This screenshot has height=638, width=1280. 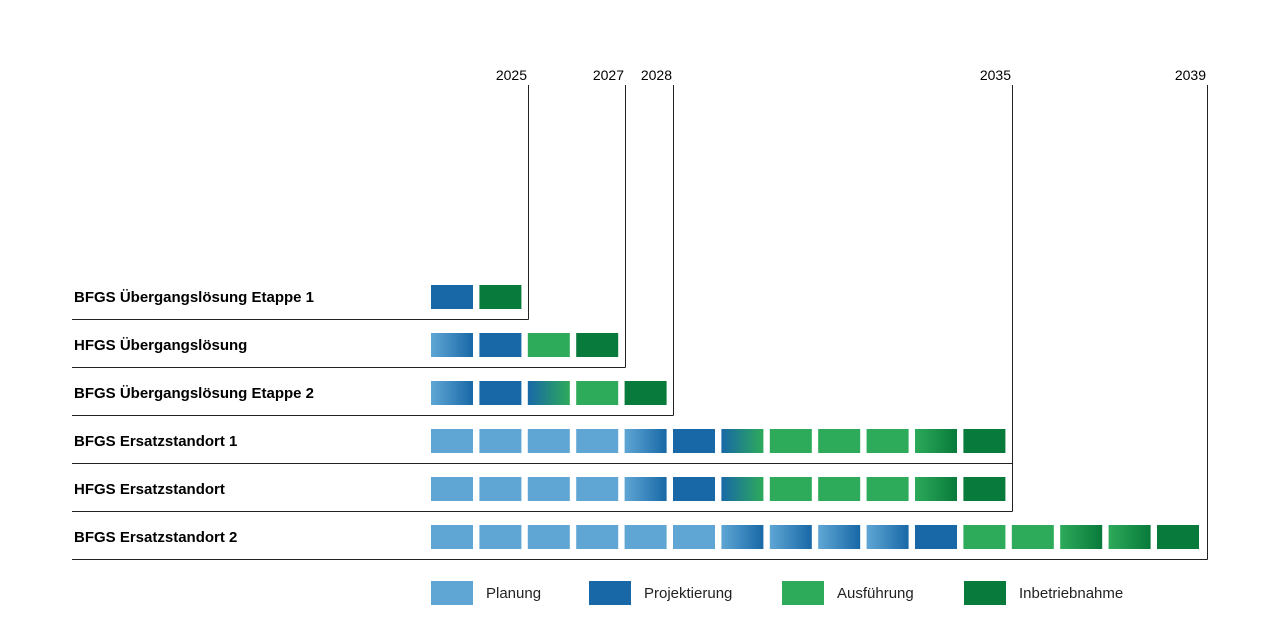 What do you see at coordinates (513, 593) in the screenshot?
I see `legend-label: Planung` at bounding box center [513, 593].